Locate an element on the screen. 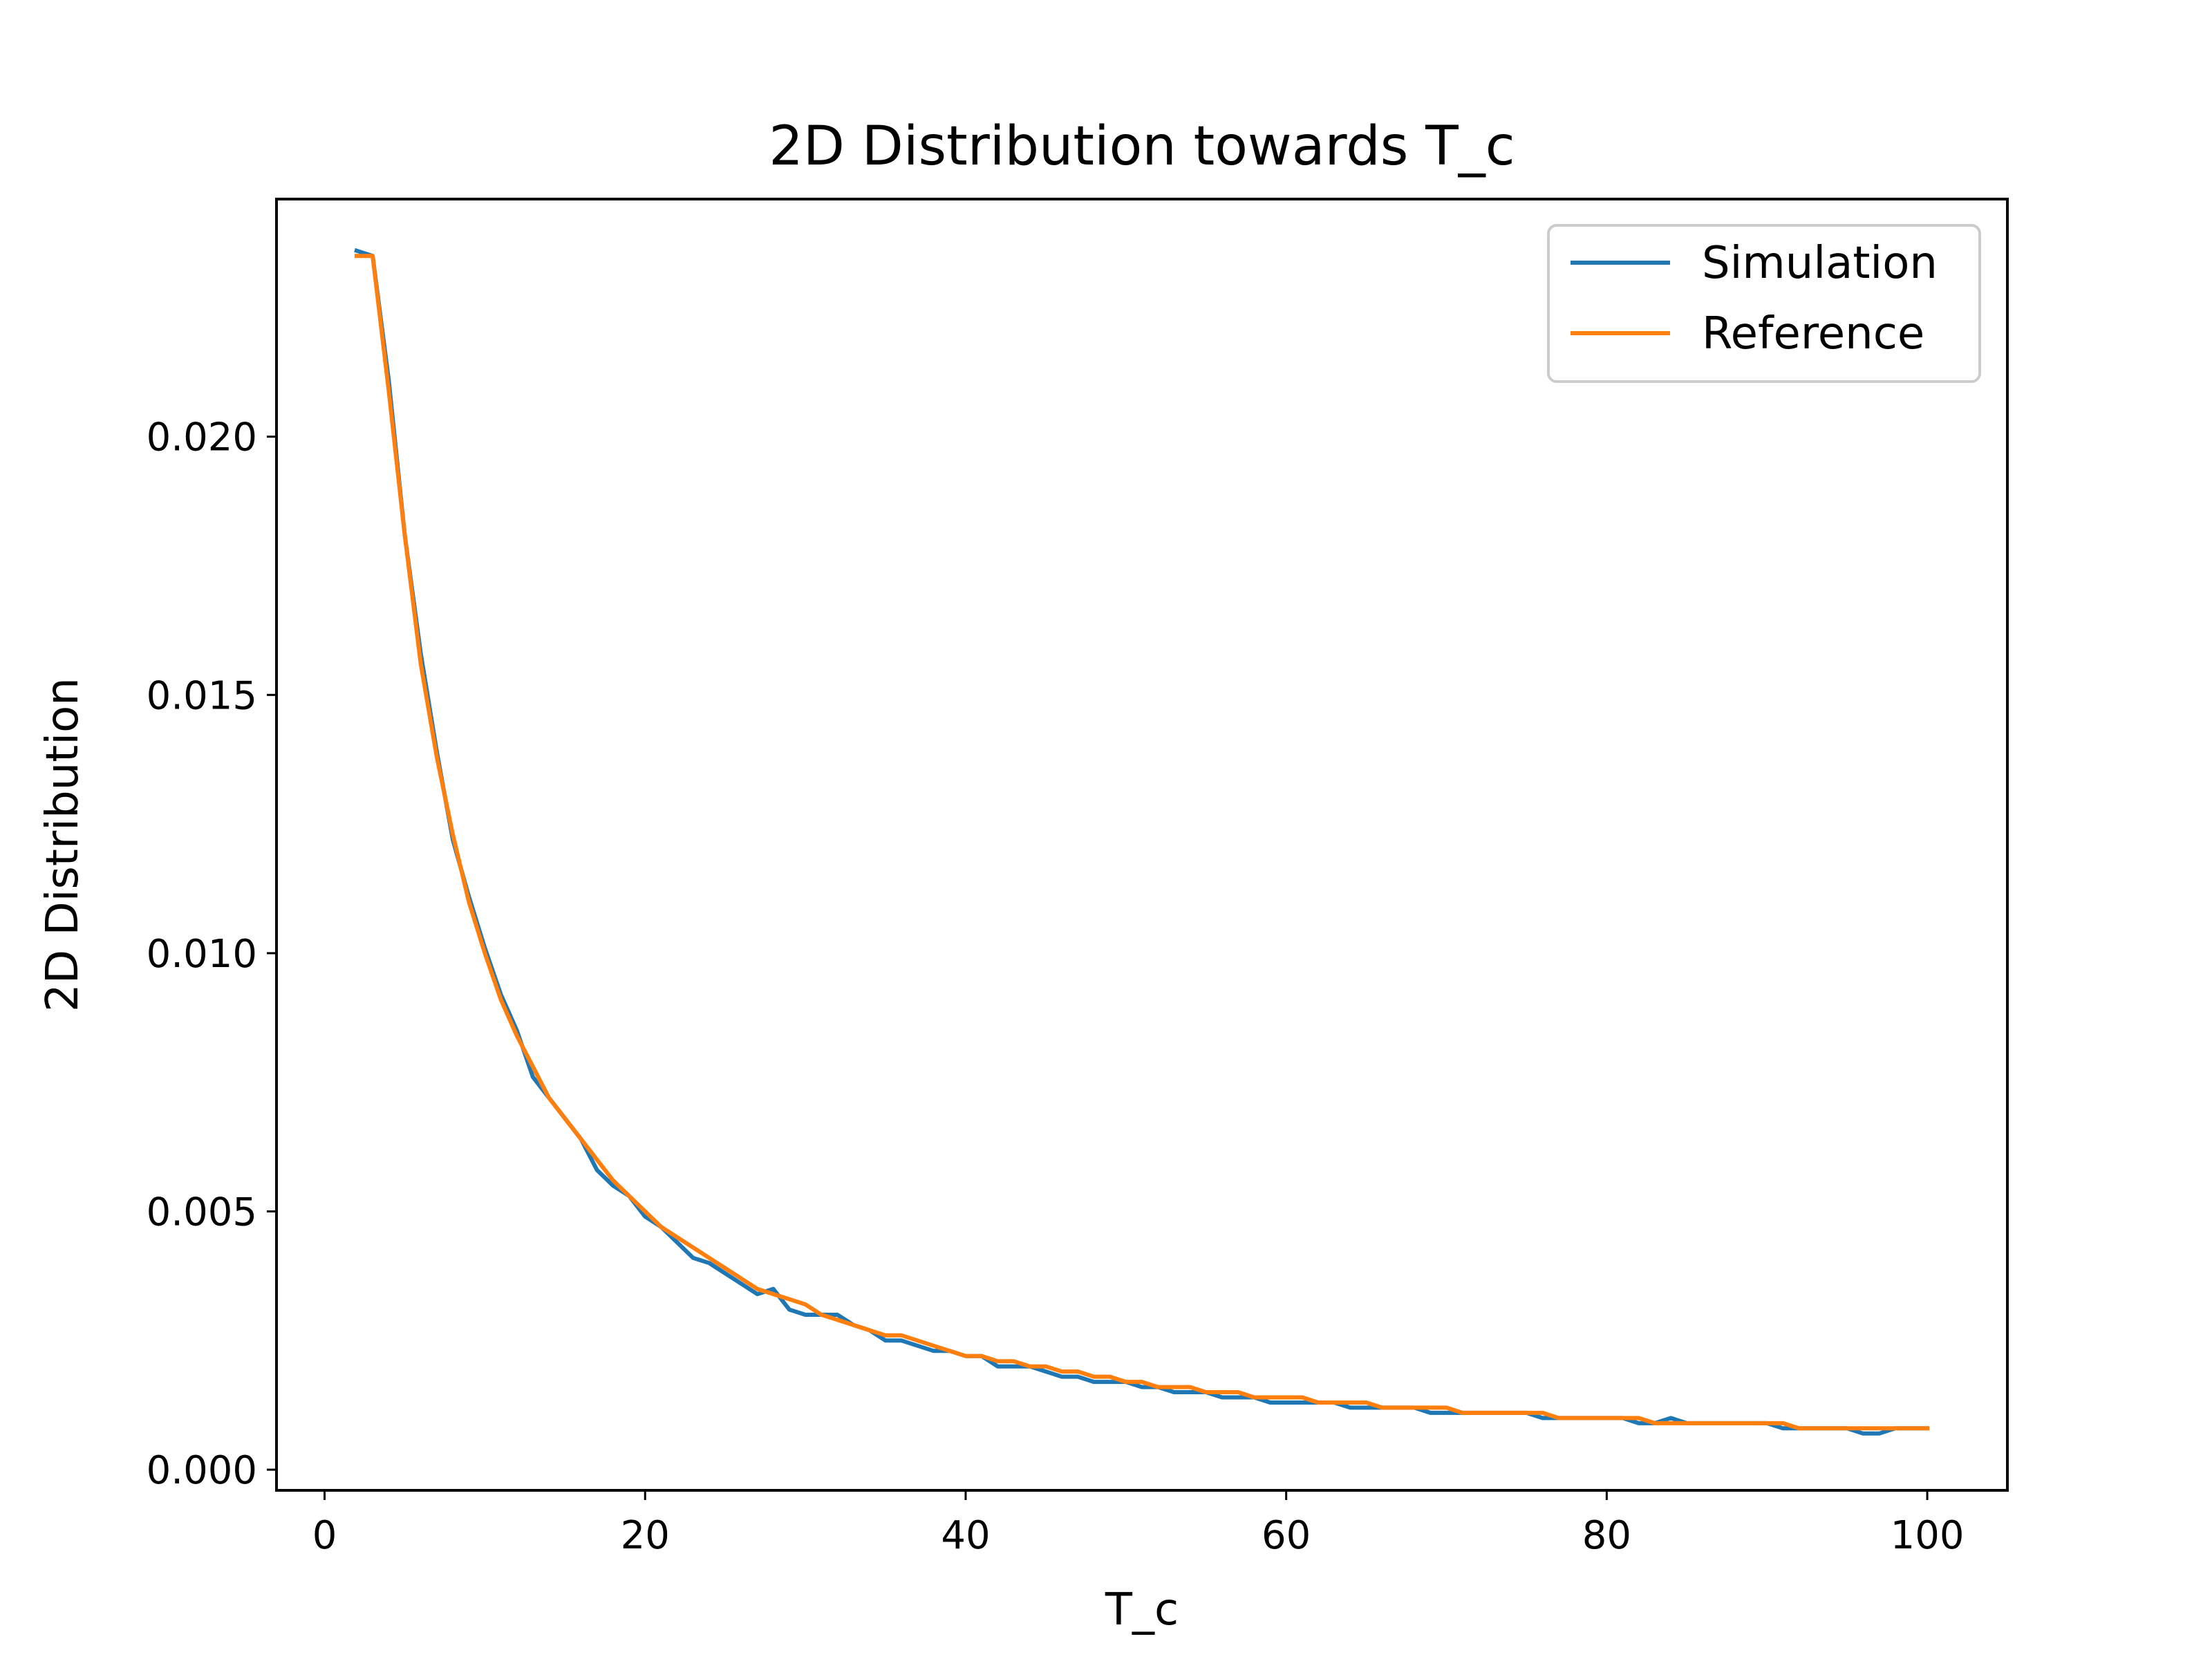 The width and height of the screenshot is (2212, 1659). x-tick-label: 40 is located at coordinates (965, 1535).